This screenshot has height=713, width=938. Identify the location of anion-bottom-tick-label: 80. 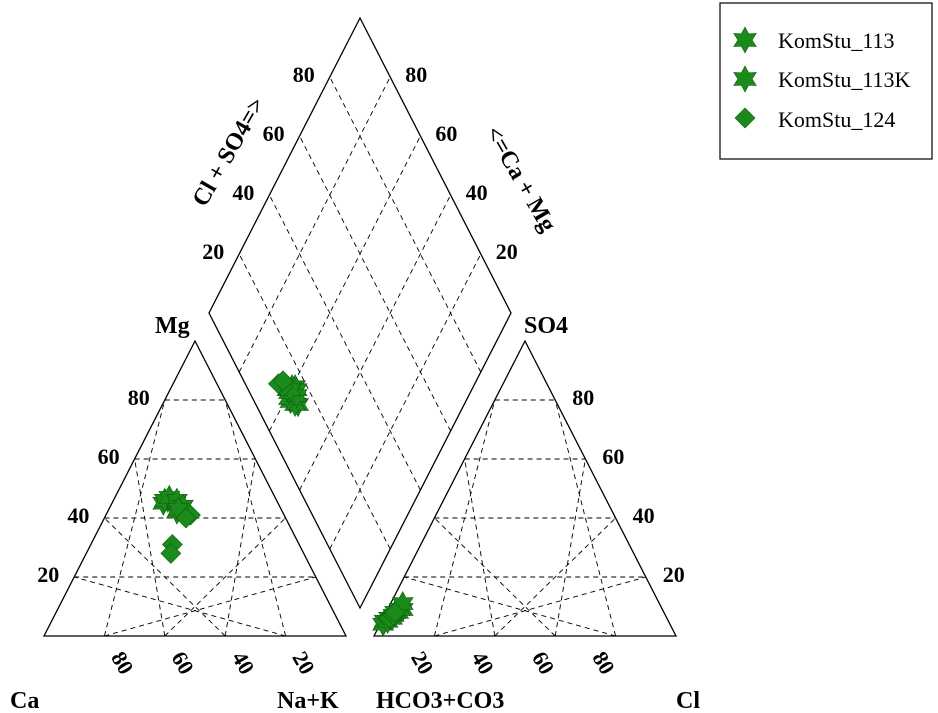
(603, 663).